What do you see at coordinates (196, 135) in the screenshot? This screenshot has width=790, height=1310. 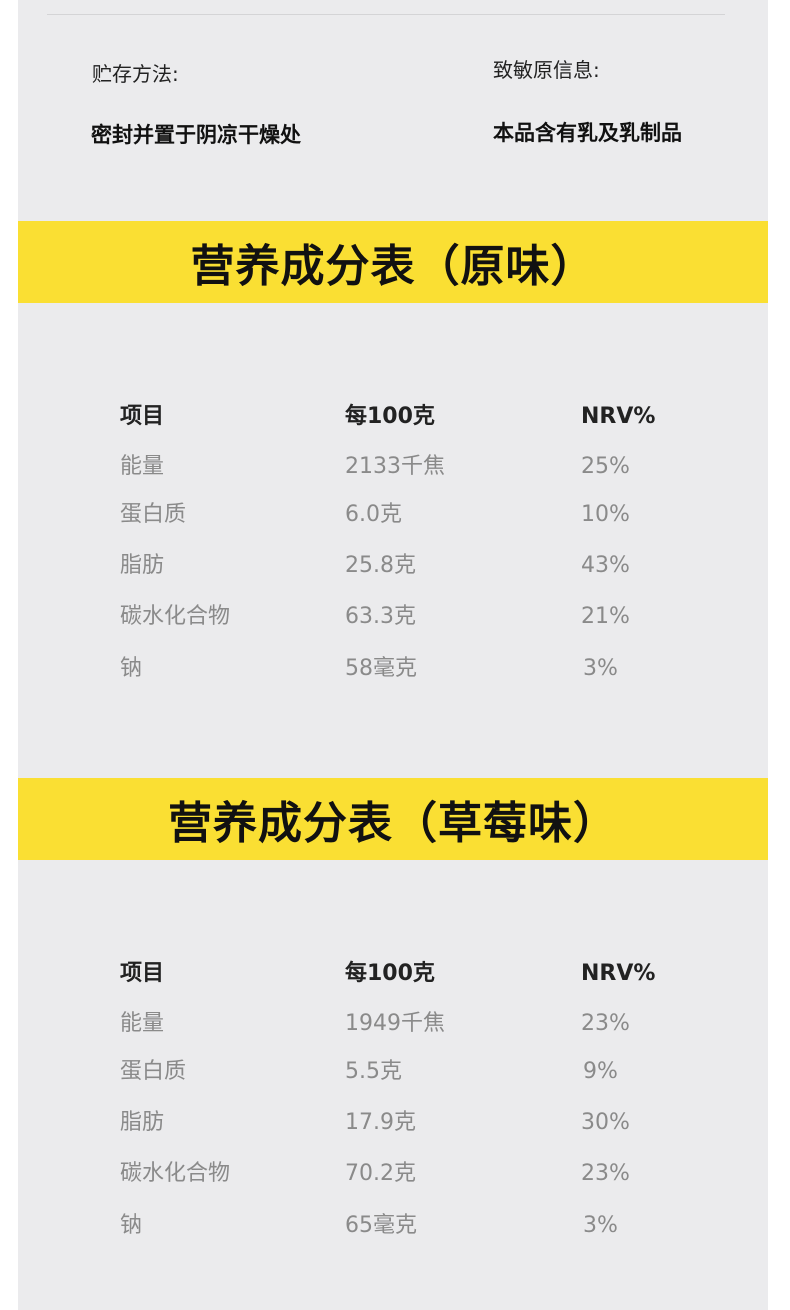 I see `storage-value: 密封并置于阴凉干燥处` at bounding box center [196, 135].